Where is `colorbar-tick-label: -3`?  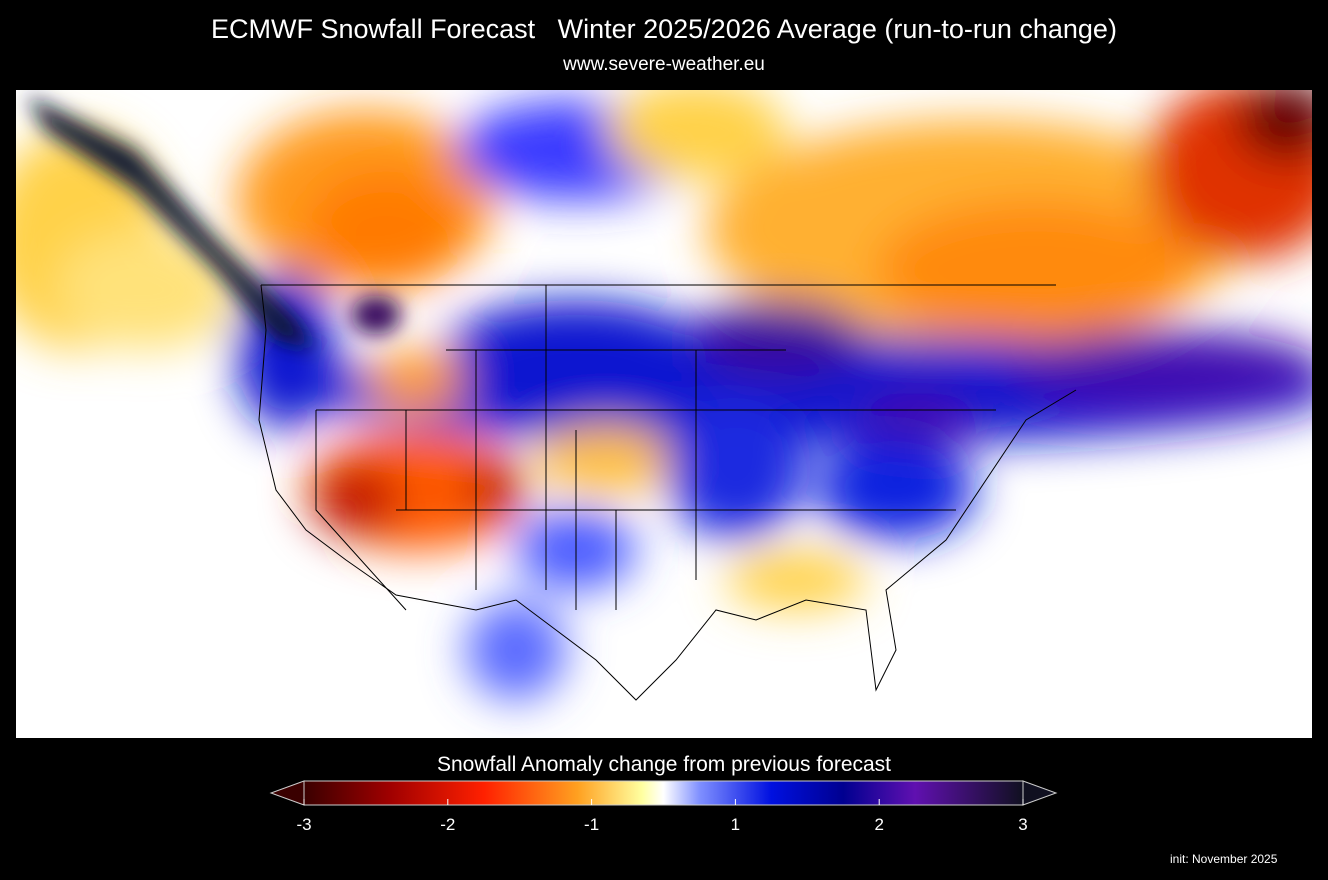
colorbar-tick-label: -3 is located at coordinates (303, 824).